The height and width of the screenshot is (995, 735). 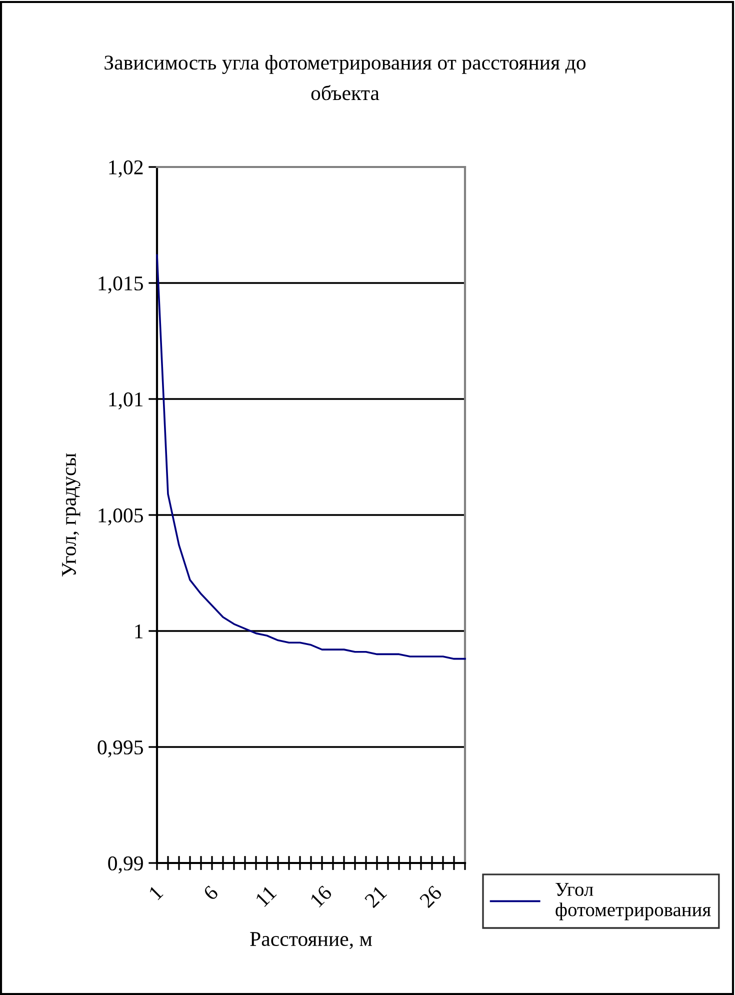 What do you see at coordinates (376, 896) in the screenshot?
I see `x-tick-label: 21` at bounding box center [376, 896].